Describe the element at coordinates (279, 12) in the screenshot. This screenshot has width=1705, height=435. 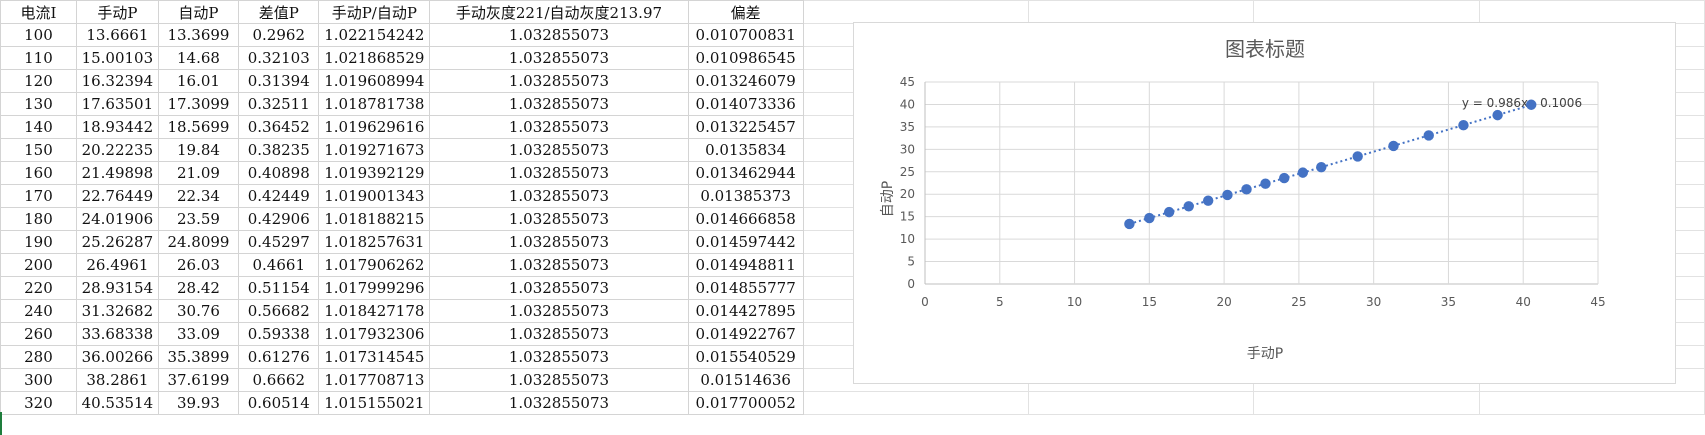
I see `column-header: 差值P` at that location.